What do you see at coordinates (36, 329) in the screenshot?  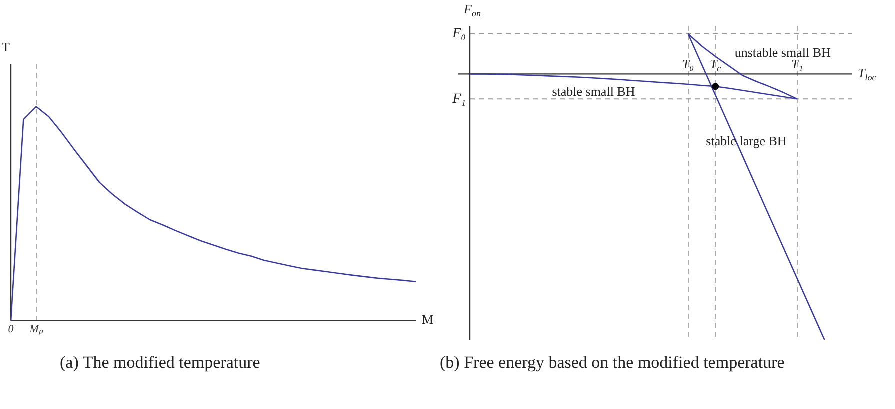 I see `x-tick-label: Mₚ` at bounding box center [36, 329].